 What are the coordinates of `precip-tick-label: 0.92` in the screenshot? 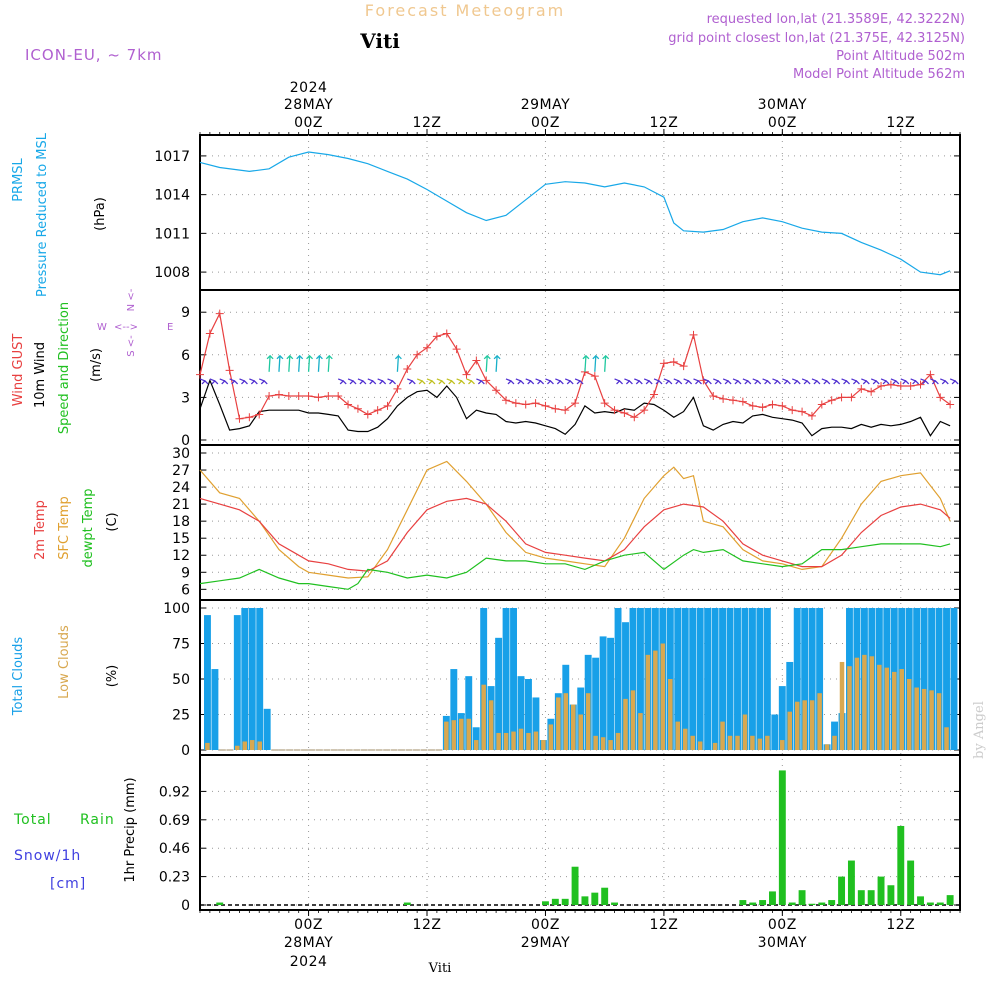 It's located at (174, 792).